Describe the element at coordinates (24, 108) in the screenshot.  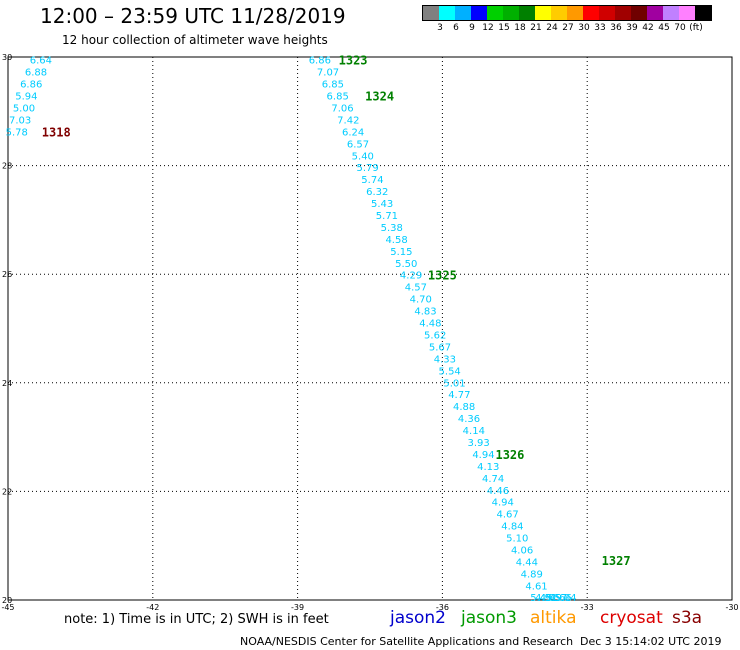
I see `wave-height-label: 5.00` at that location.